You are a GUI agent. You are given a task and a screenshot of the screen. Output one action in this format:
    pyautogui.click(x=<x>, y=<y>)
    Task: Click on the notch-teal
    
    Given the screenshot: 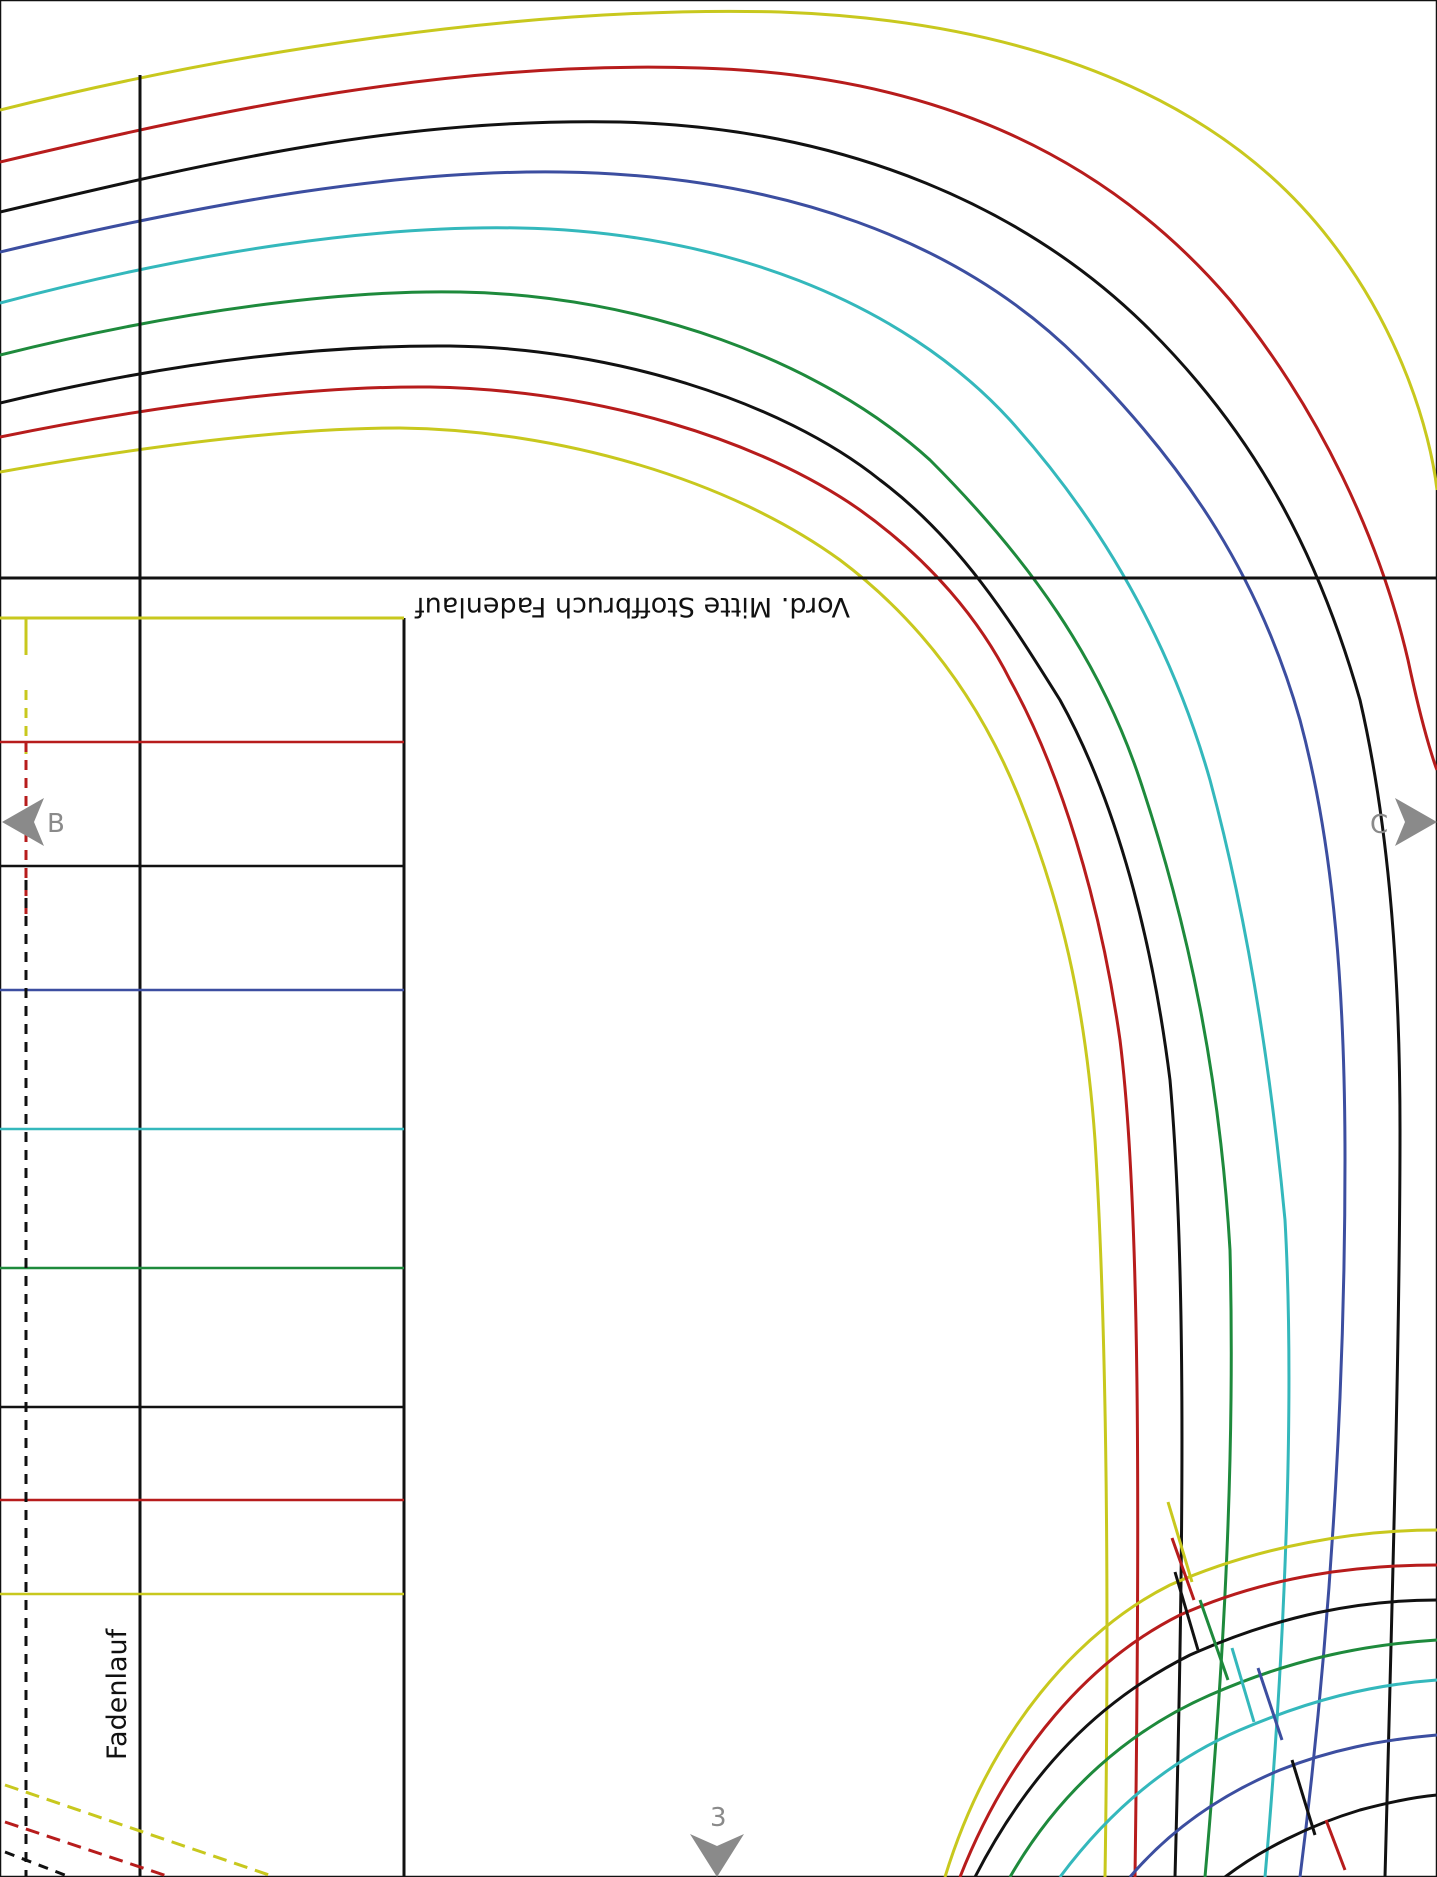 What is the action you would take?
    pyautogui.click(x=1243, y=1685)
    